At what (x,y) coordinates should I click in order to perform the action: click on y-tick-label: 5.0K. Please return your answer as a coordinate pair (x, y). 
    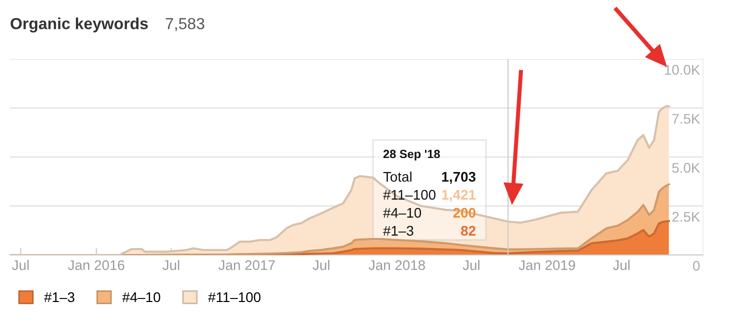
    Looking at the image, I should click on (686, 167).